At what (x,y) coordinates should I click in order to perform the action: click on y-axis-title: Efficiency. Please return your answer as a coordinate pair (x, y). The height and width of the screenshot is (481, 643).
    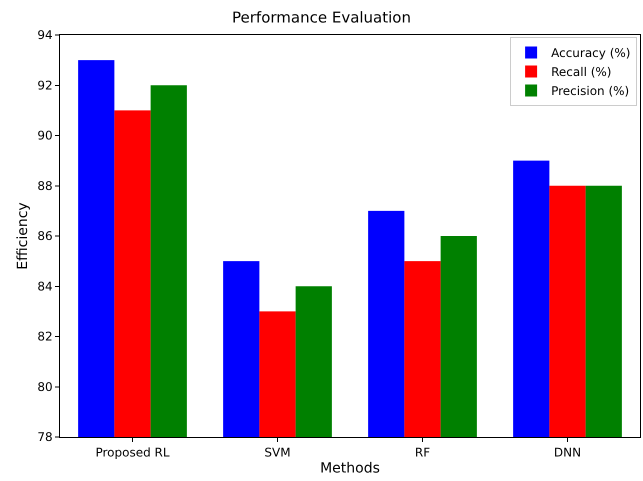
    Looking at the image, I should click on (22, 236).